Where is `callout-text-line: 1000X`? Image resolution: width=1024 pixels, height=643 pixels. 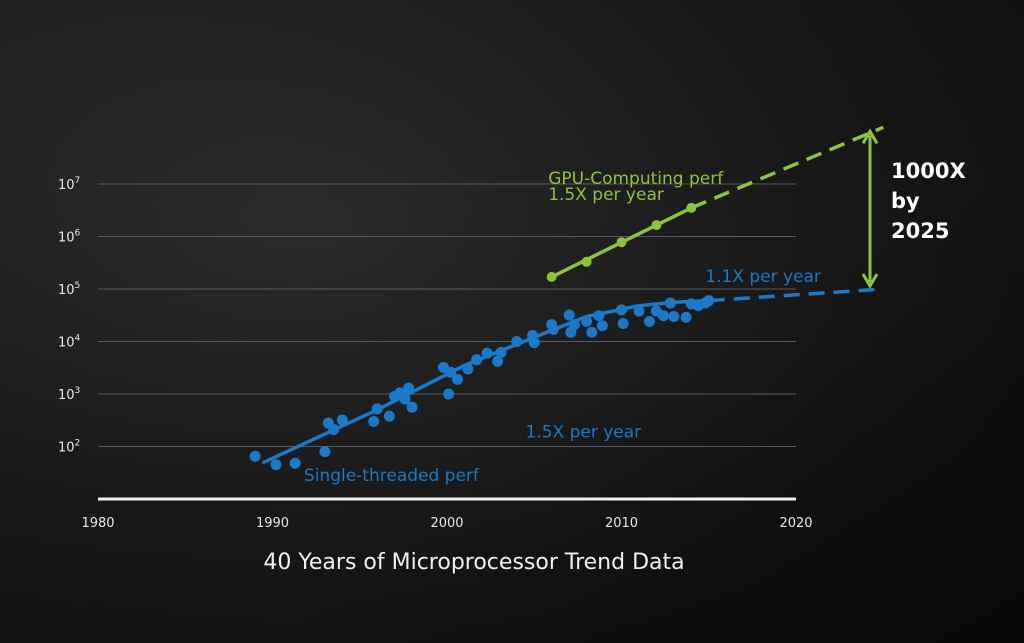 callout-text-line: 1000X is located at coordinates (928, 171).